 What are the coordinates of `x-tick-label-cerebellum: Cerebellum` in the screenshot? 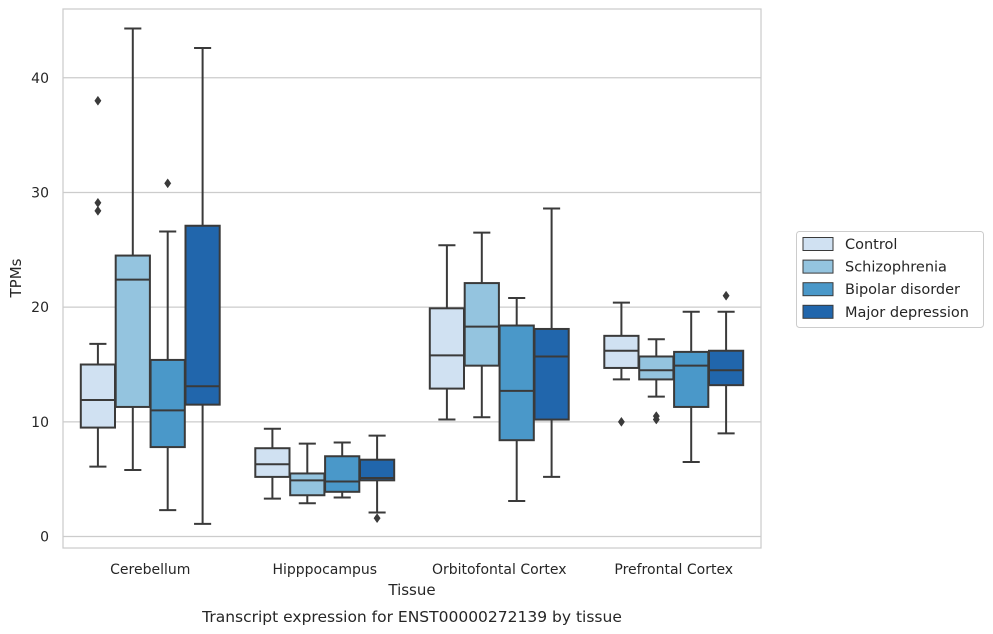 It's located at (150, 570).